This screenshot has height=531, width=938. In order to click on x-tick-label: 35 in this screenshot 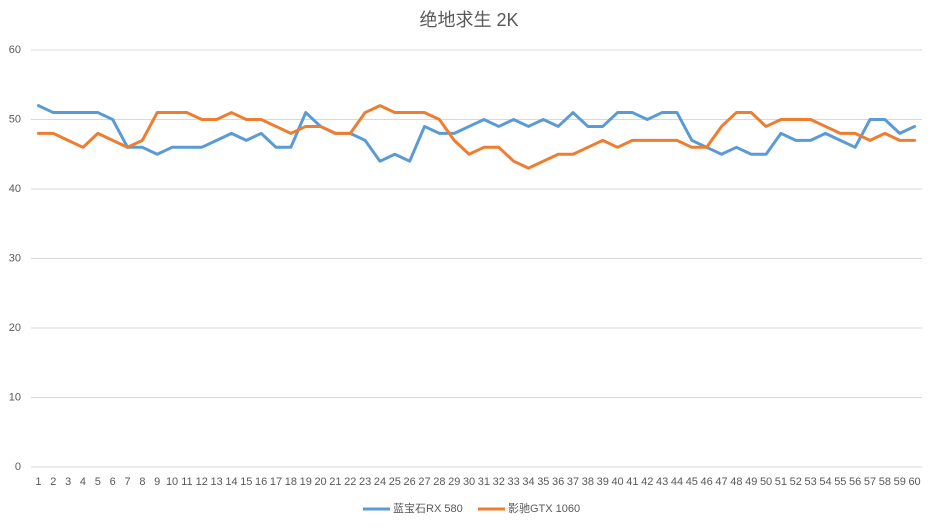, I will do `click(543, 482)`.